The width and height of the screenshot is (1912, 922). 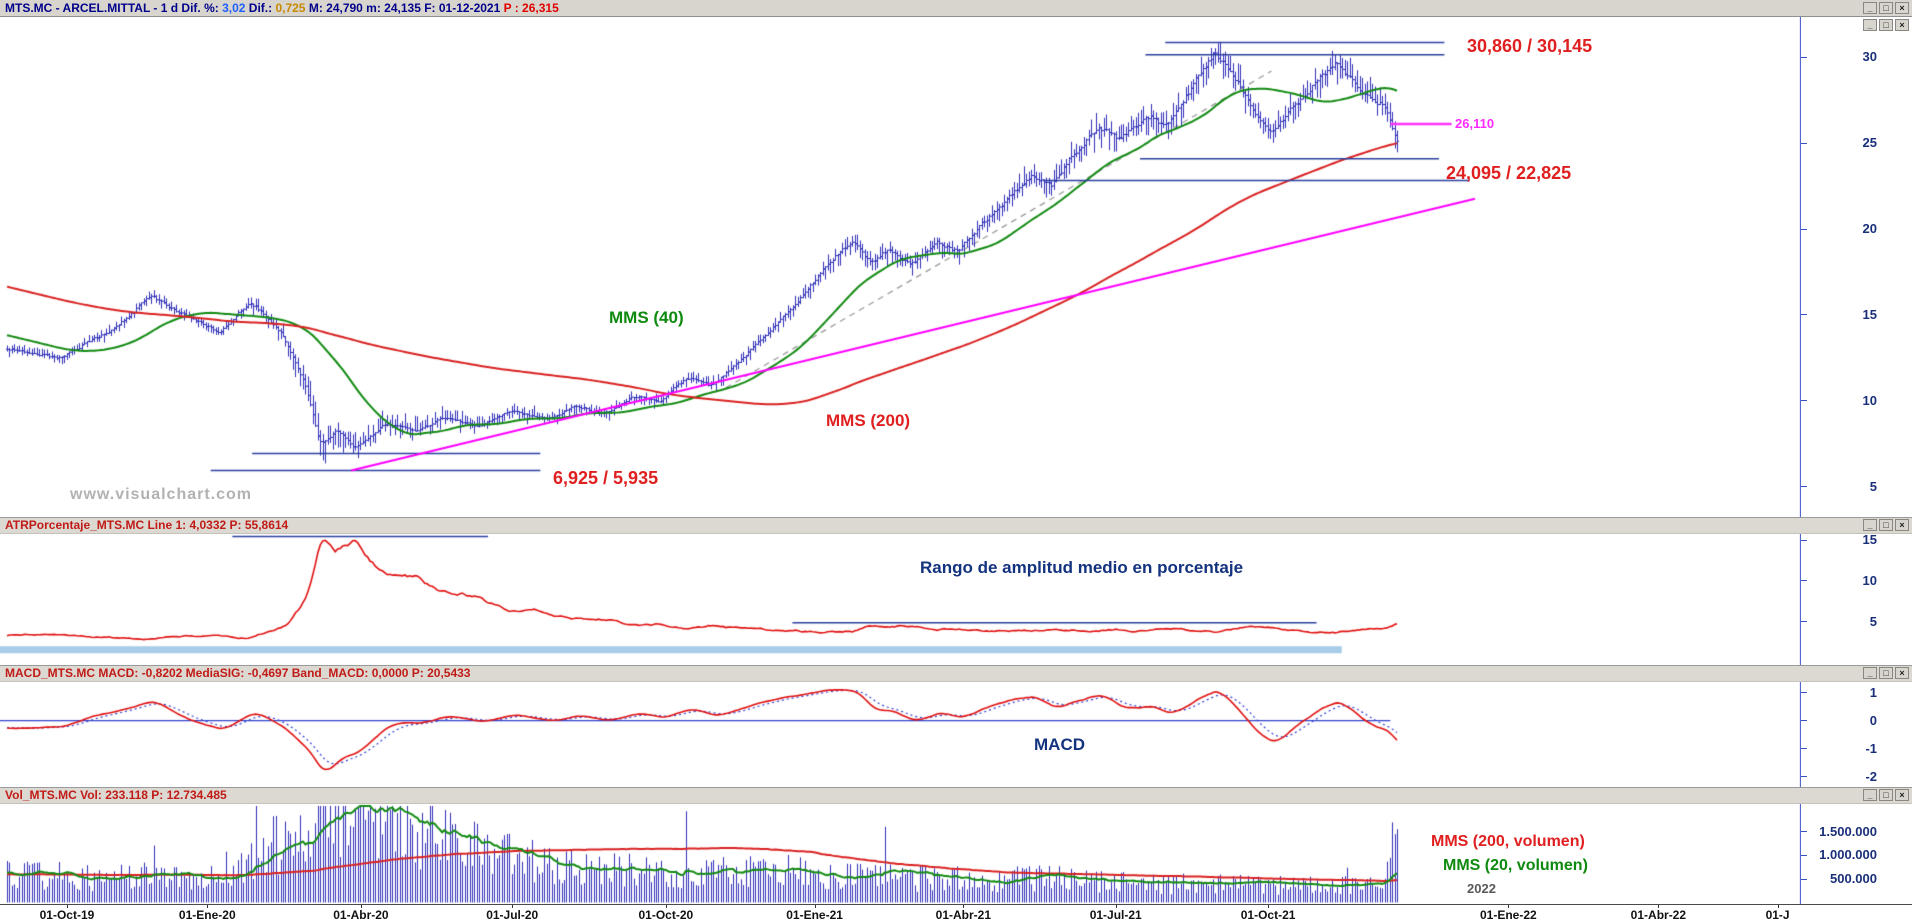 I want to click on atr-panel-minimize-button: _, so click(x=1870, y=525).